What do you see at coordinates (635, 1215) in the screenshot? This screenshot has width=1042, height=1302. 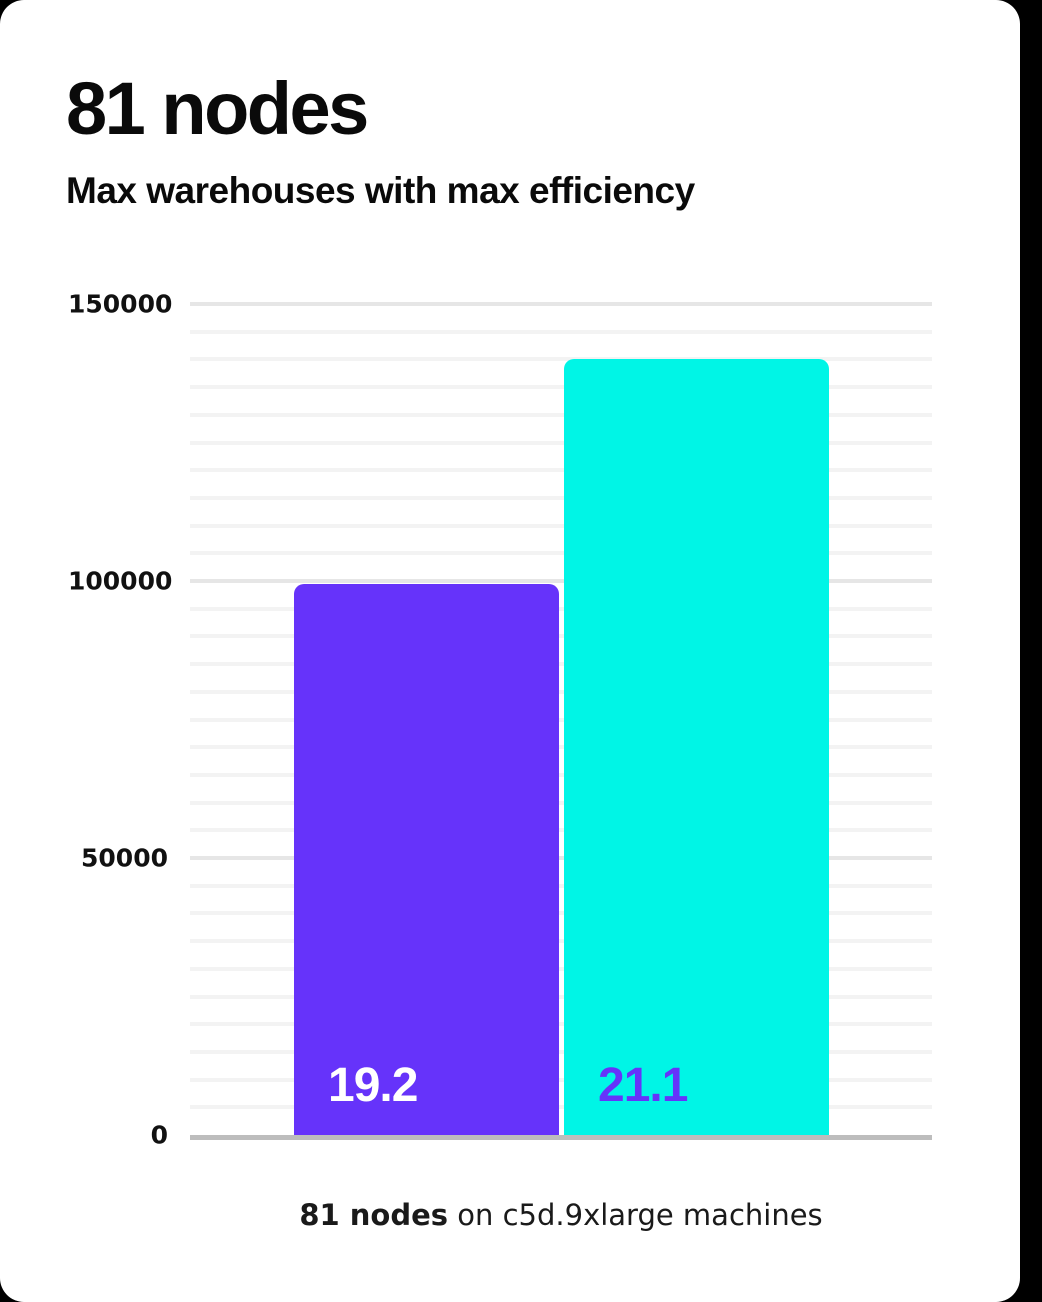 I see `caption-regular-text: on c5d.9xlarge machines` at bounding box center [635, 1215].